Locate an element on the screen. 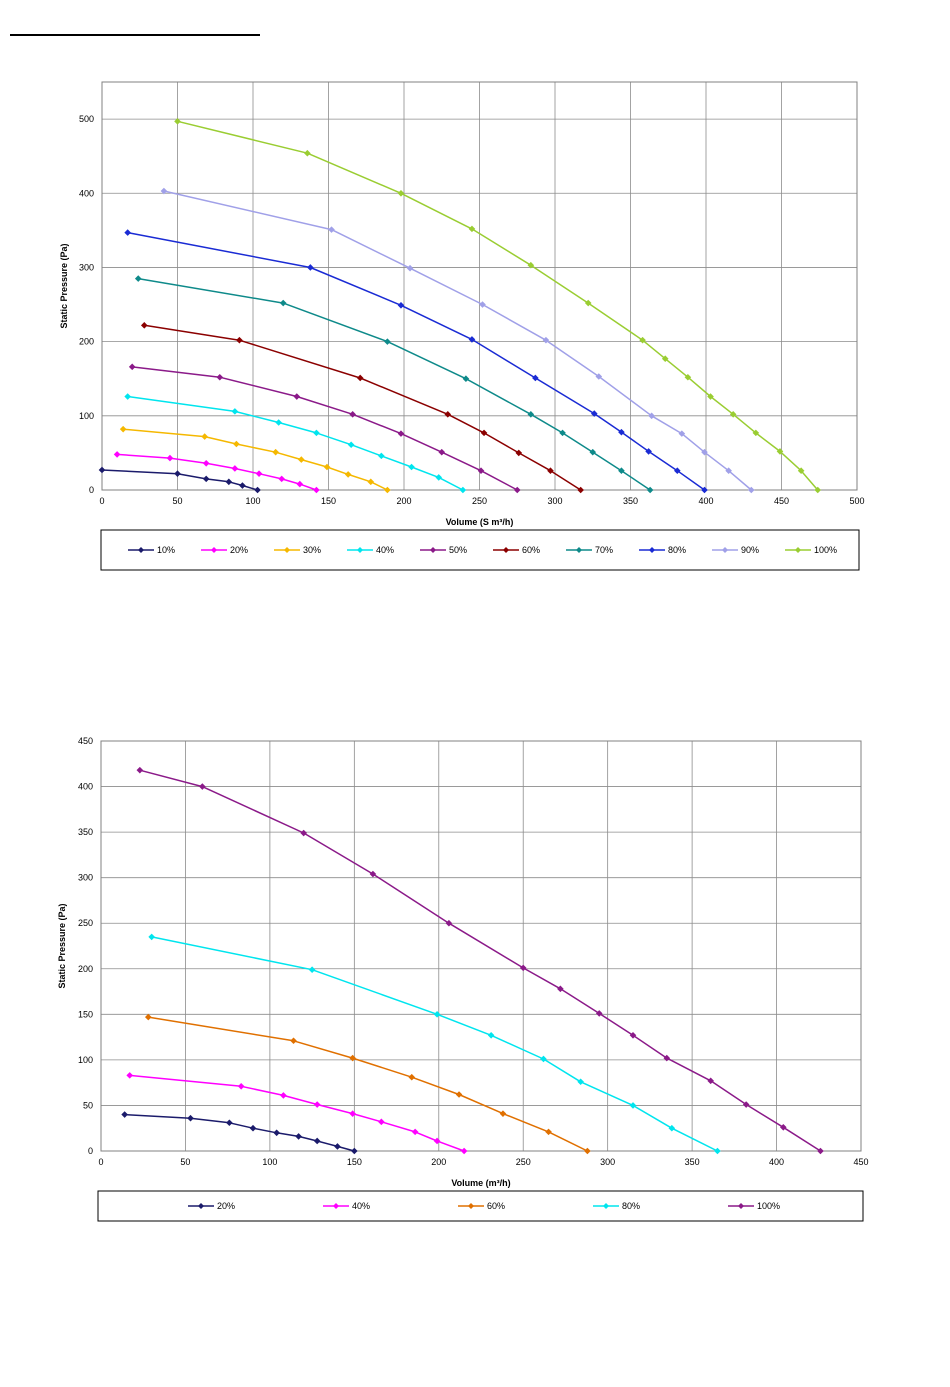 Image resolution: width=950 pixels, height=1387 pixels. series-line-70pct is located at coordinates (394, 384).